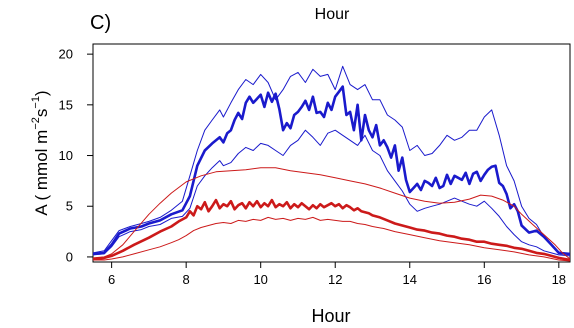 The height and width of the screenshot is (328, 574). Describe the element at coordinates (260, 279) in the screenshot. I see `x-tick-label: 10` at that location.